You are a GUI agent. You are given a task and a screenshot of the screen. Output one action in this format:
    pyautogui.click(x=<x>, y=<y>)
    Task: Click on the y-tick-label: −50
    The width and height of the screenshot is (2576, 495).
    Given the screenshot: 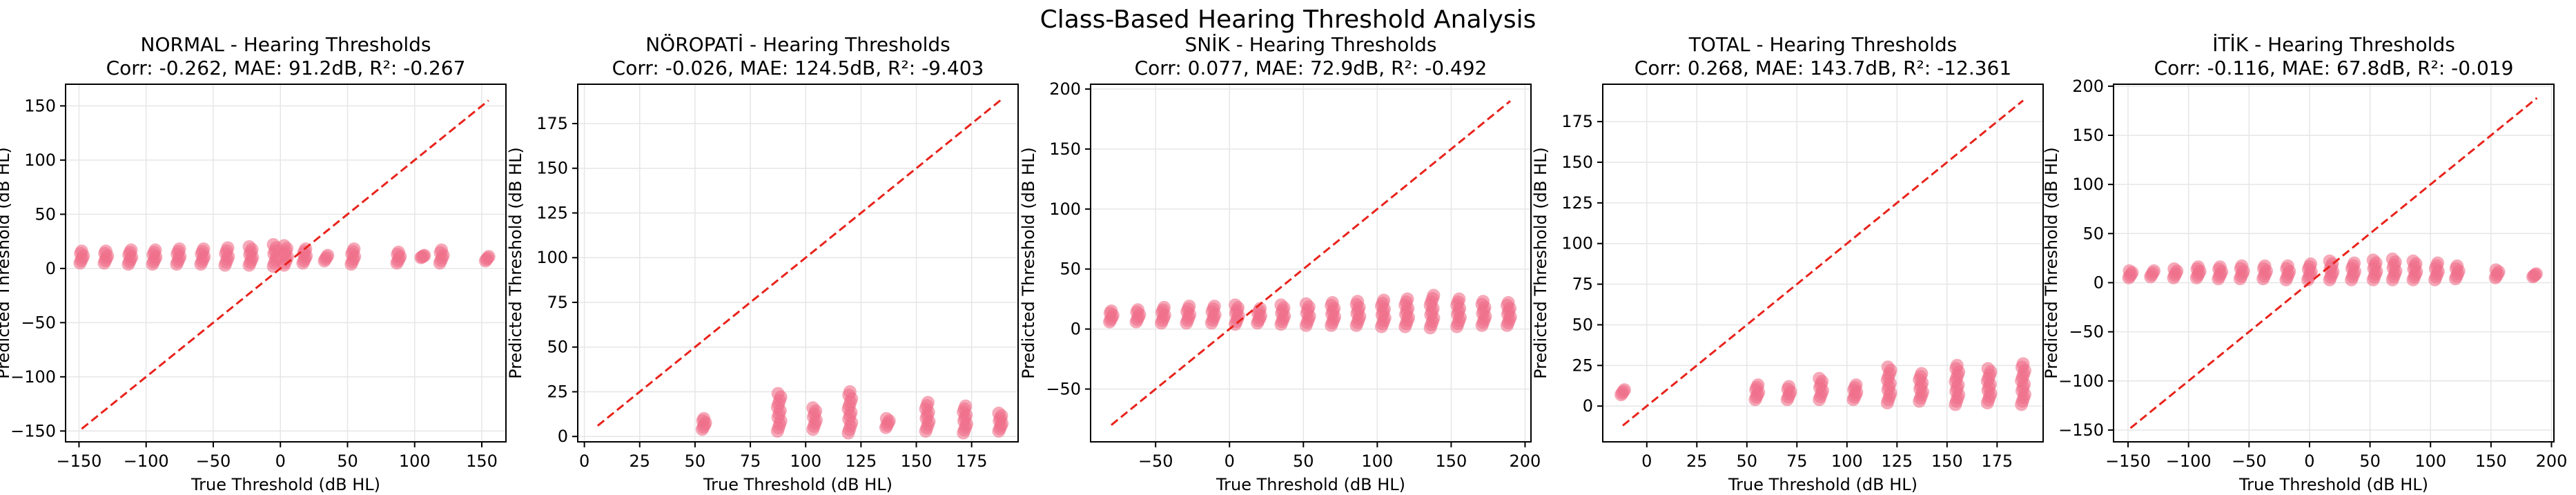 What is the action you would take?
    pyautogui.click(x=2086, y=332)
    